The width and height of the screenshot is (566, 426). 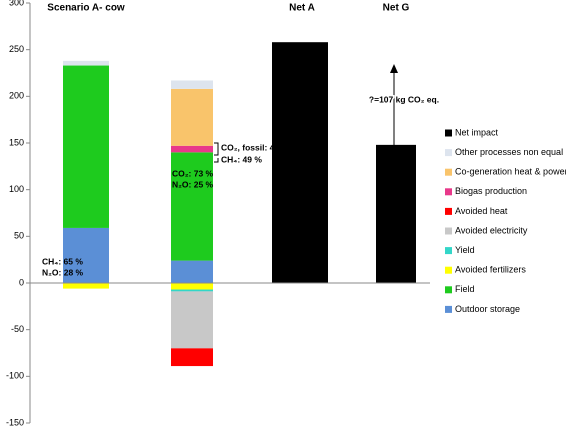 I want to click on category-label: Net A, so click(x=302, y=8).